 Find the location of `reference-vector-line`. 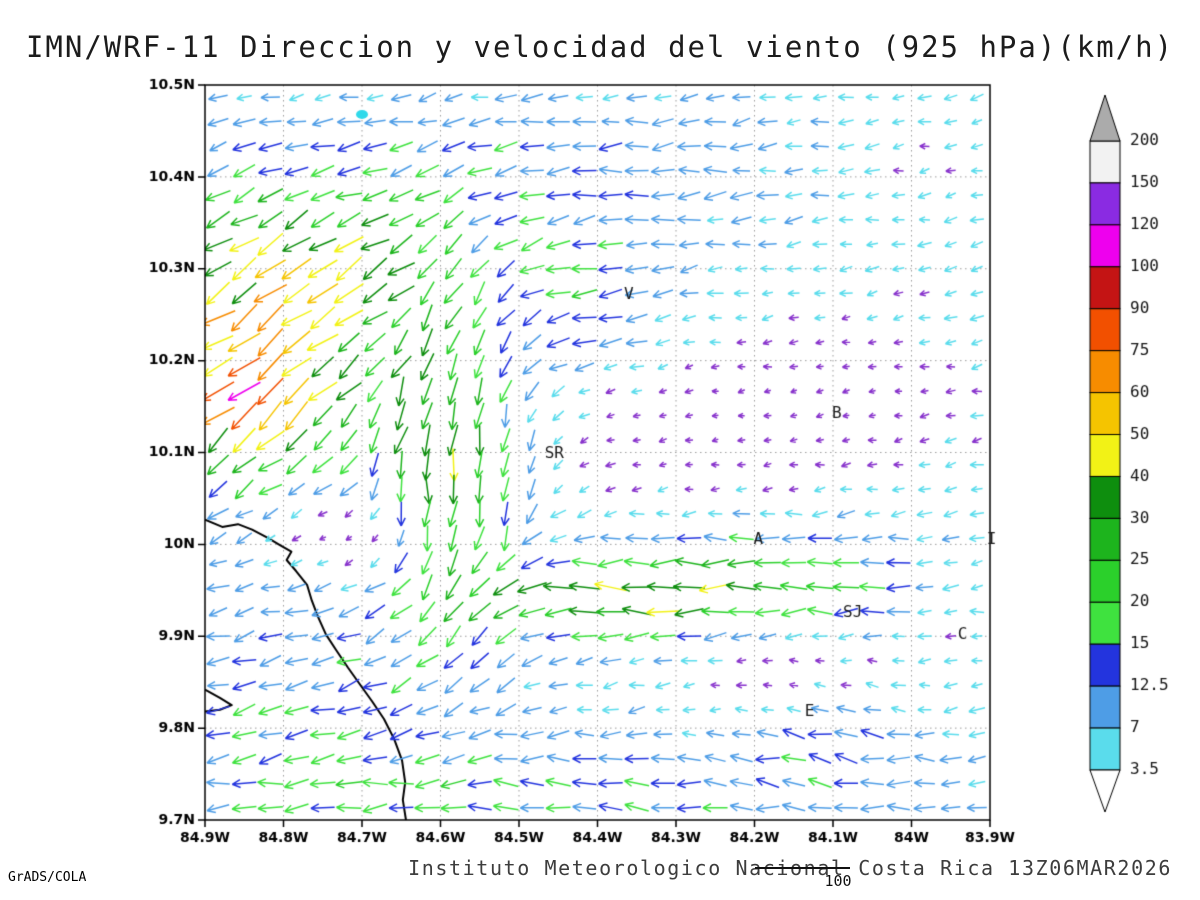

reference-vector-line is located at coordinates (802, 868).